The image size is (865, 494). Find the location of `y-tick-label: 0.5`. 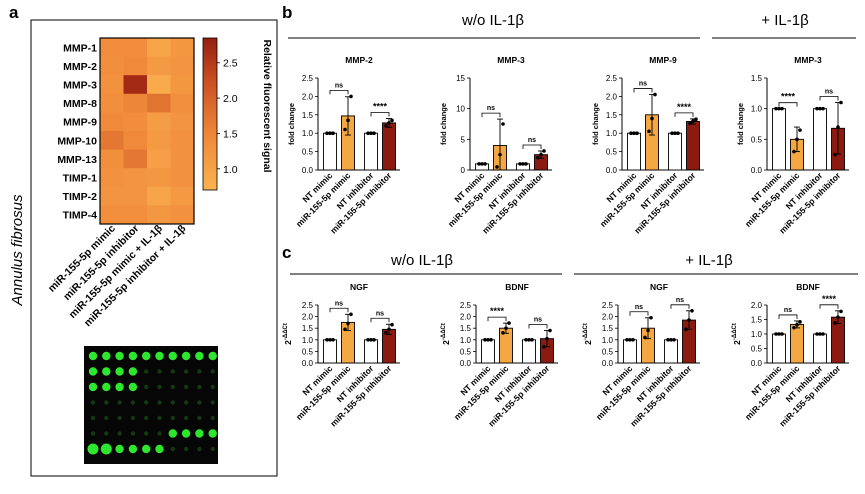

y-tick-label: 0.5 is located at coordinates (608, 351).